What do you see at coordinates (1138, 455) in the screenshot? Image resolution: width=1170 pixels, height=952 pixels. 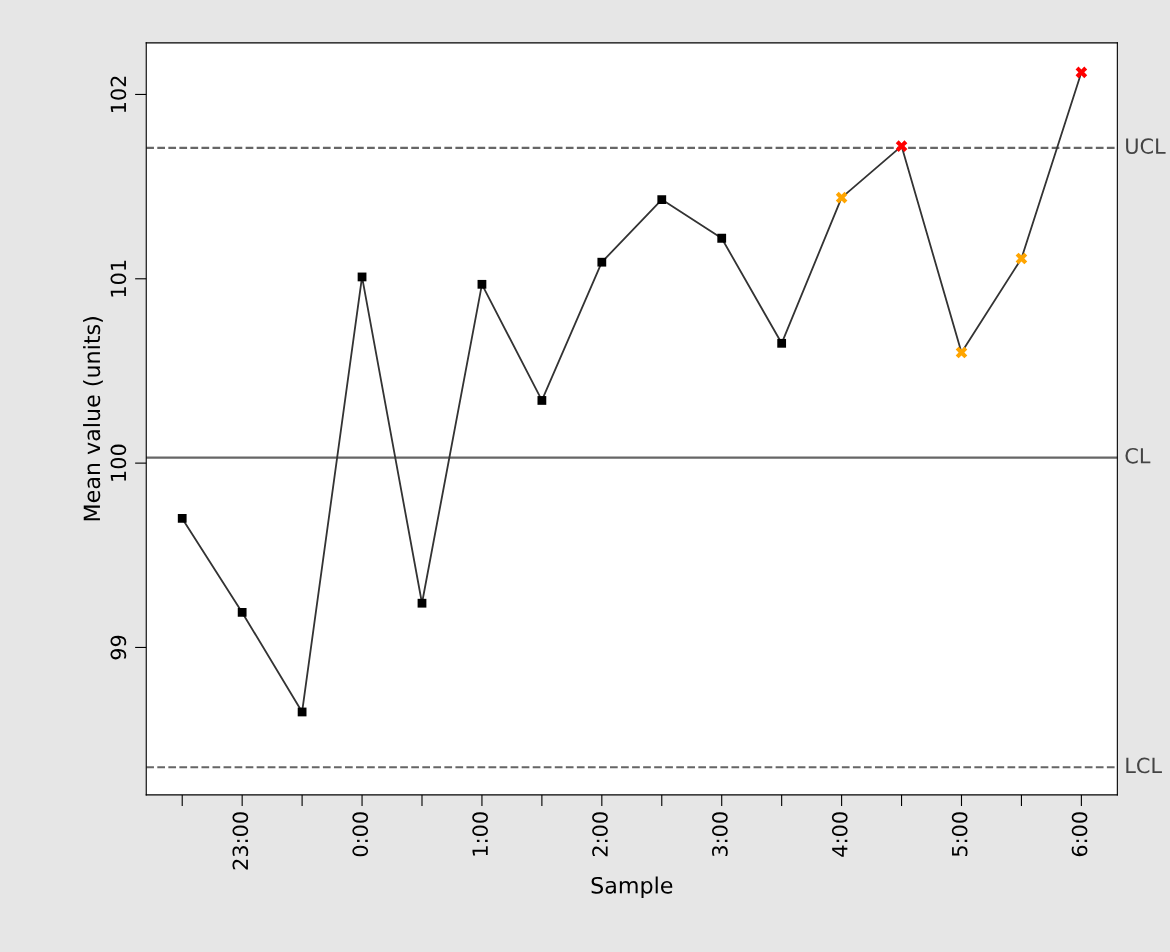 I see `ref-line-label: CL` at bounding box center [1138, 455].